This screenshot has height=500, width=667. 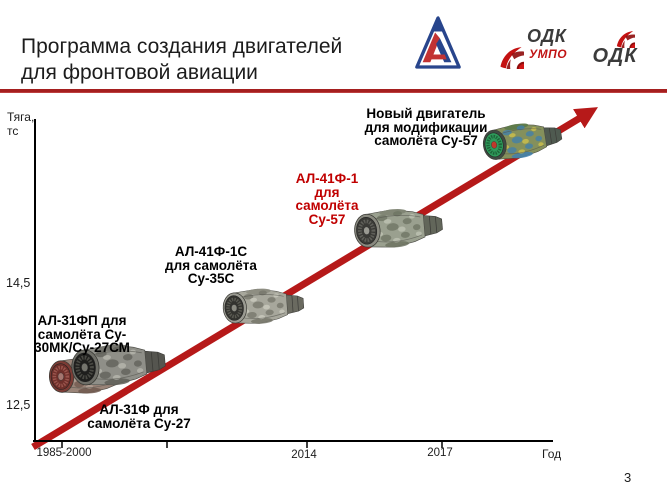 What do you see at coordinates (304, 455) in the screenshot?
I see `x-tick-2014: 2014` at bounding box center [304, 455].